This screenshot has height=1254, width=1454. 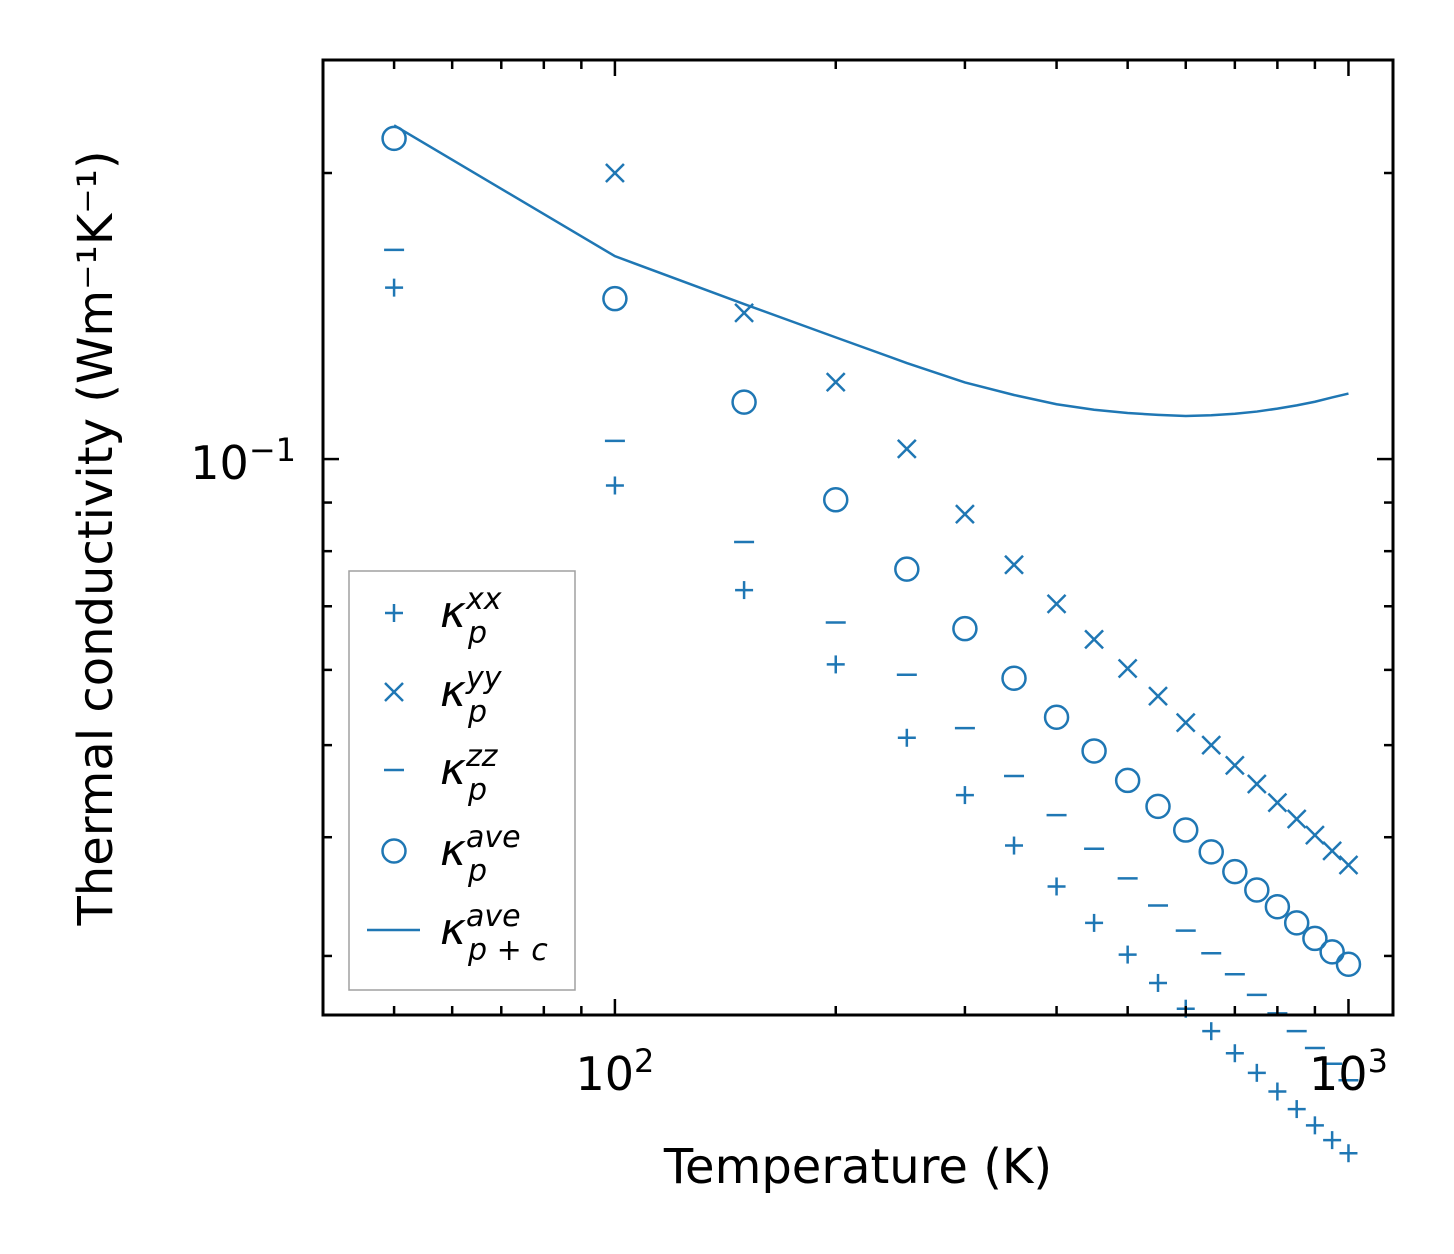 What do you see at coordinates (394, 613) in the screenshot?
I see `legend-marker-plus` at bounding box center [394, 613].